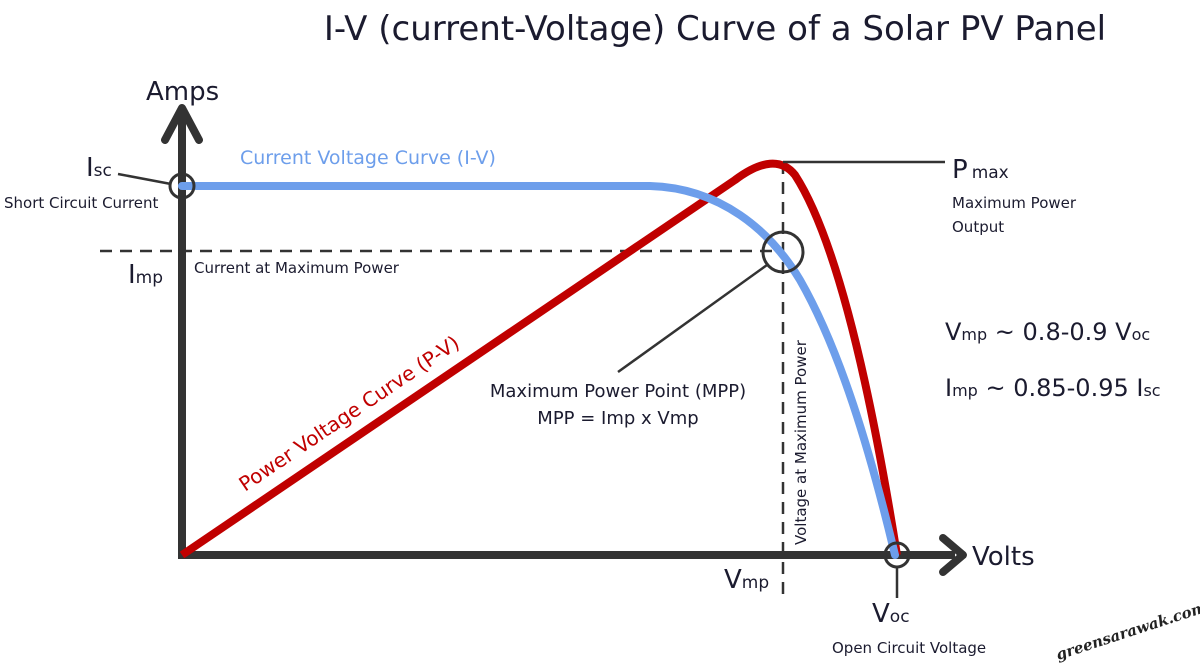 This screenshot has height=668, width=1200. I want to click on pmax-description-line1: Maximum Power, so click(1014, 203).